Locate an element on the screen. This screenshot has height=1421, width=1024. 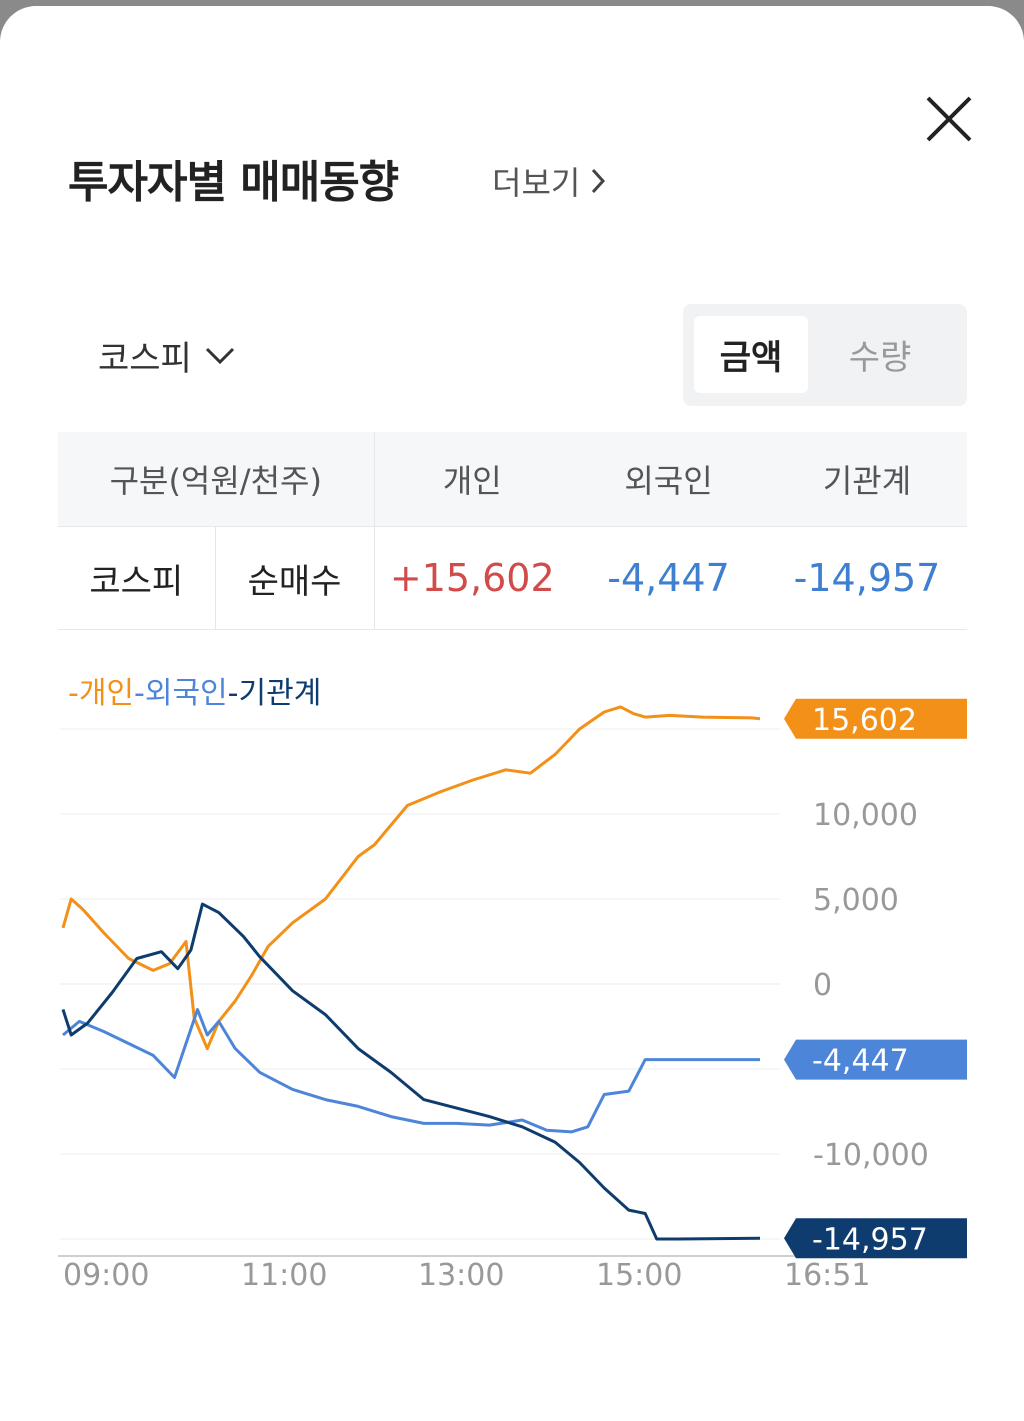
x-tick-label: 13:00 is located at coordinates (461, 1275).